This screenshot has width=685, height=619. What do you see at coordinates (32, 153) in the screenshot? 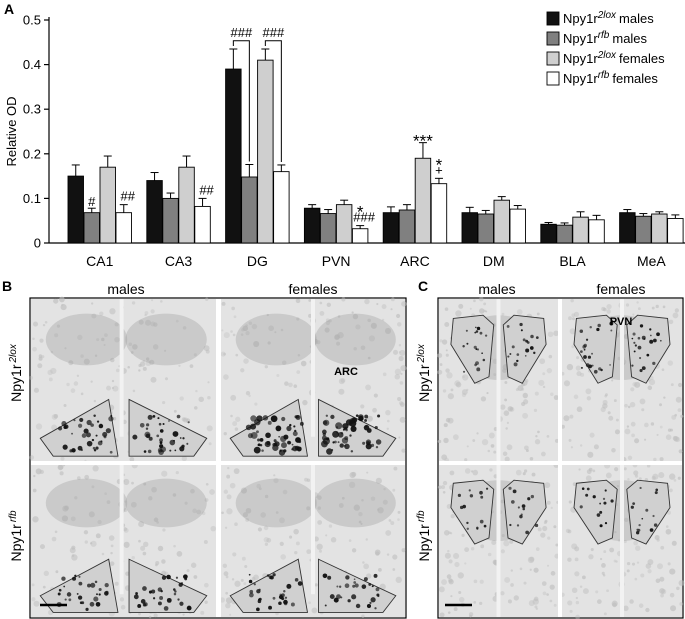
I see `y-tick-label: 0.2` at bounding box center [32, 153].